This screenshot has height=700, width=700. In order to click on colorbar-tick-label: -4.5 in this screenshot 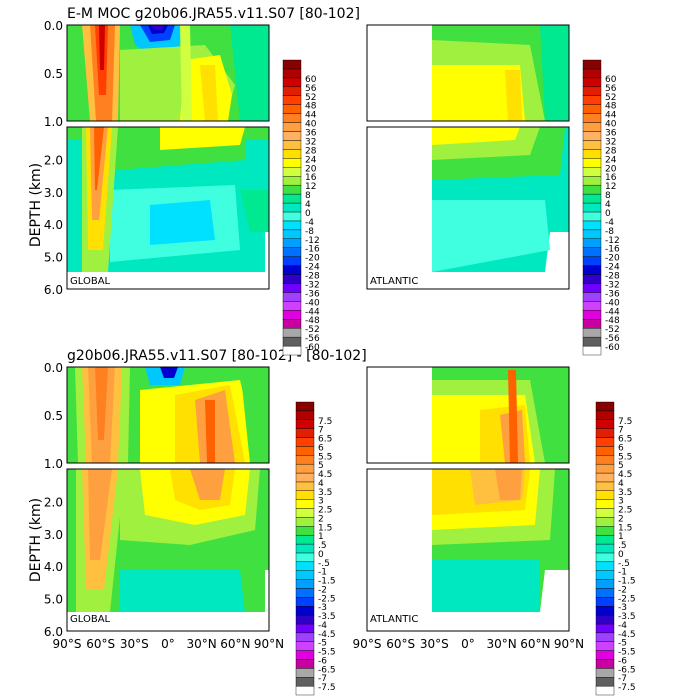, I will do `click(327, 635)`.